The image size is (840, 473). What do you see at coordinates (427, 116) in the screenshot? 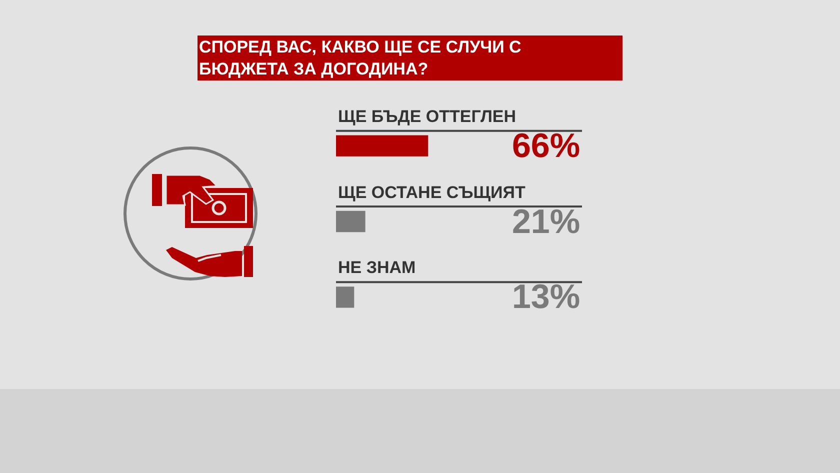
I see `y-tick-label: ЩЕ БЪДЕ ОТТЕГЛЕН` at bounding box center [427, 116].